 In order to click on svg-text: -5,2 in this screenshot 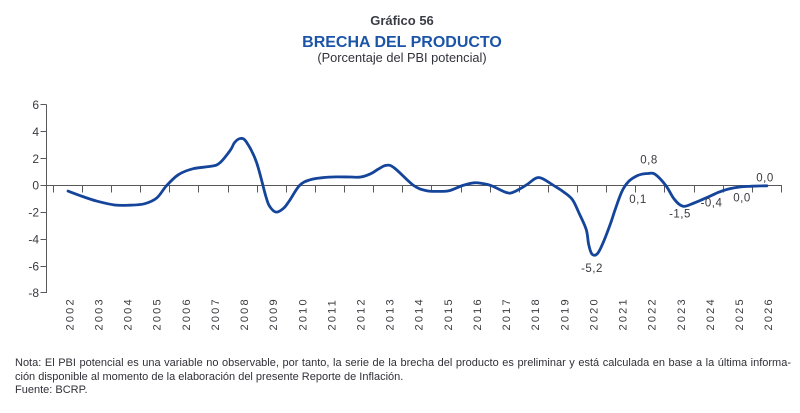, I will do `click(592, 269)`.